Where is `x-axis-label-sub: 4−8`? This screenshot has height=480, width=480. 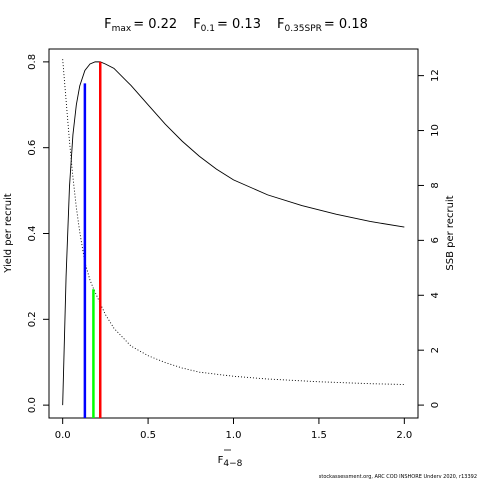
x-axis-label-sub: 4−8 is located at coordinates (232, 464).